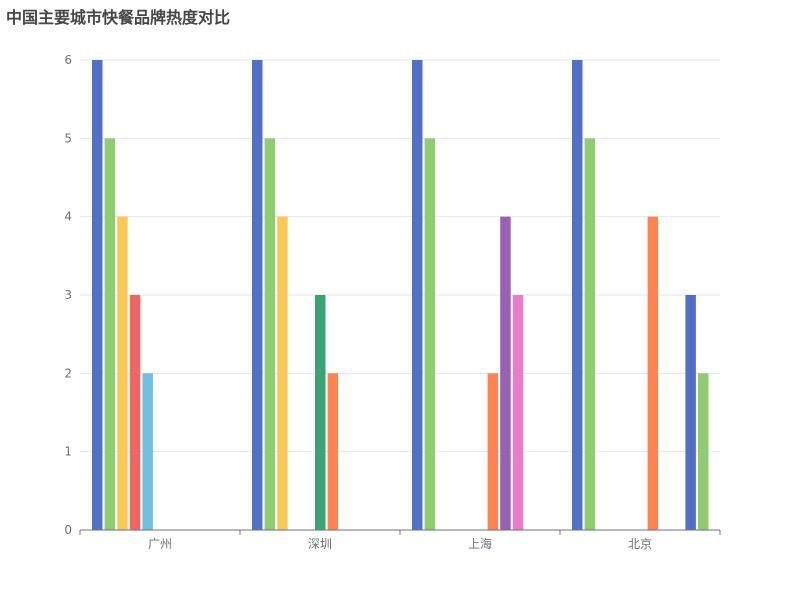  What do you see at coordinates (68, 452) in the screenshot?
I see `y-tick-label: 1` at bounding box center [68, 452].